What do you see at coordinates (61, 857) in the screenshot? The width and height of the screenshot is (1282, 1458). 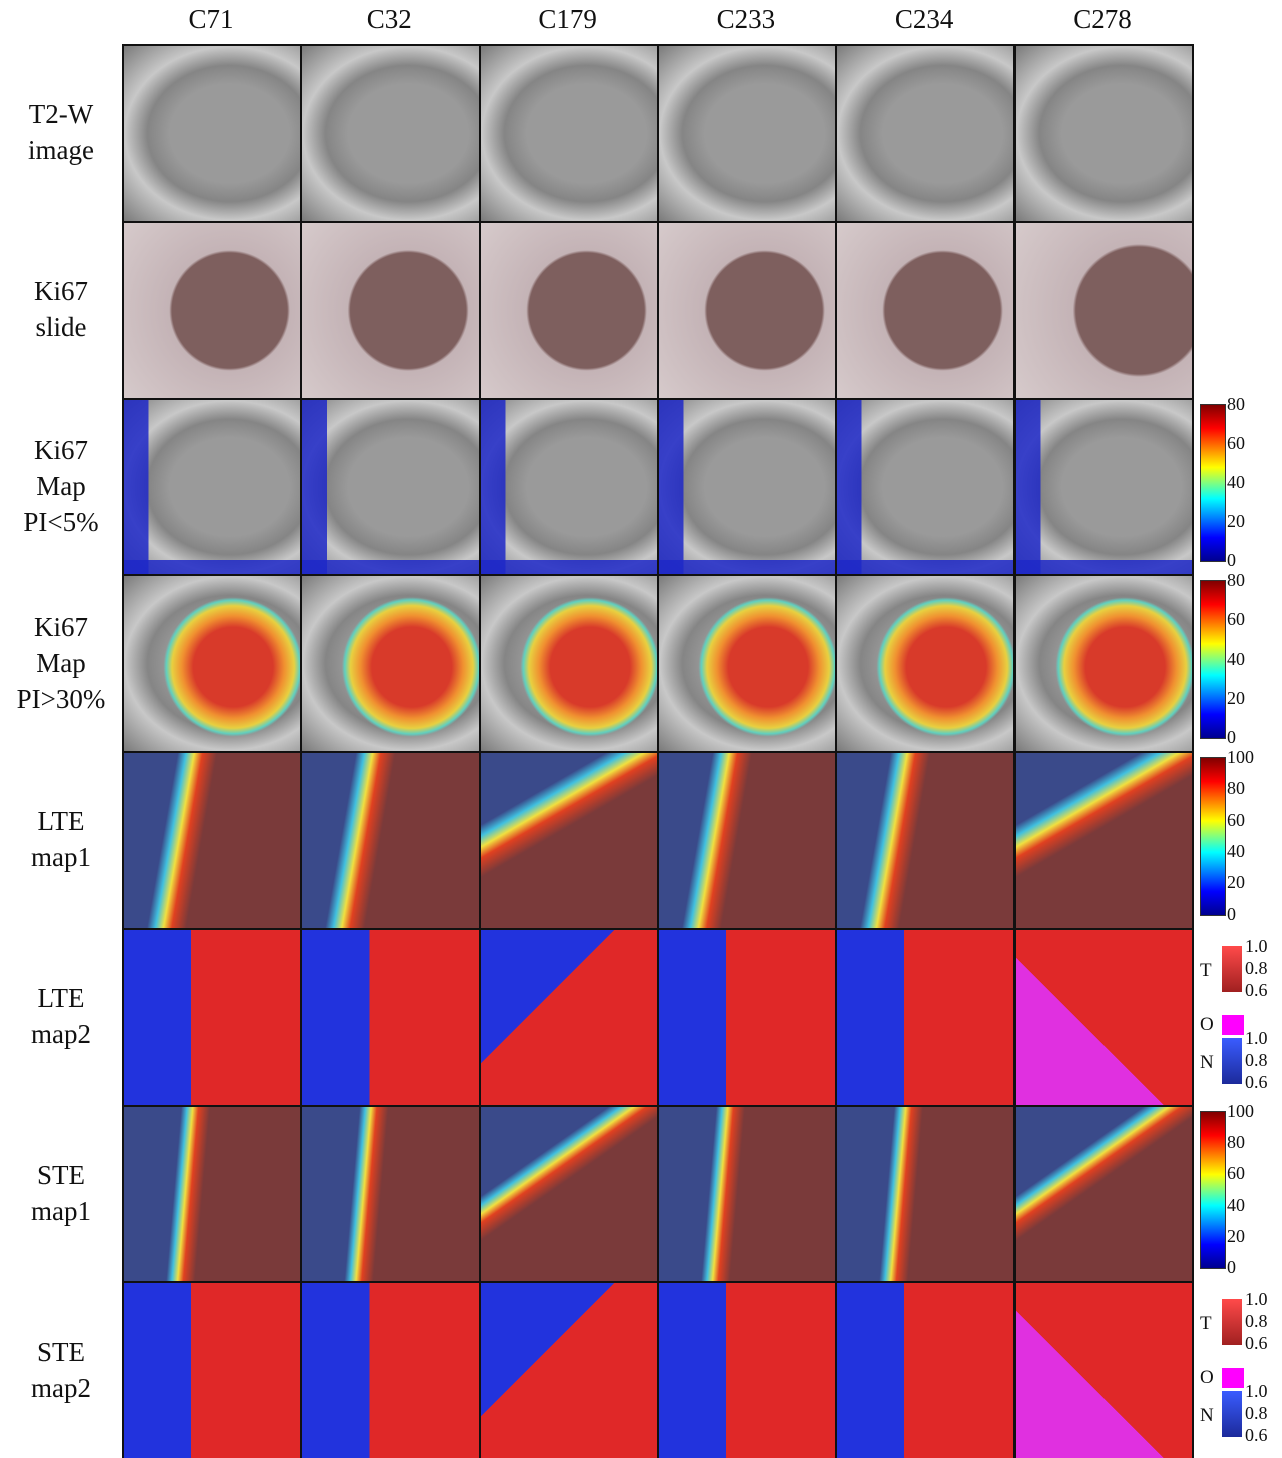 I see `row-label-line: map1` at bounding box center [61, 857].